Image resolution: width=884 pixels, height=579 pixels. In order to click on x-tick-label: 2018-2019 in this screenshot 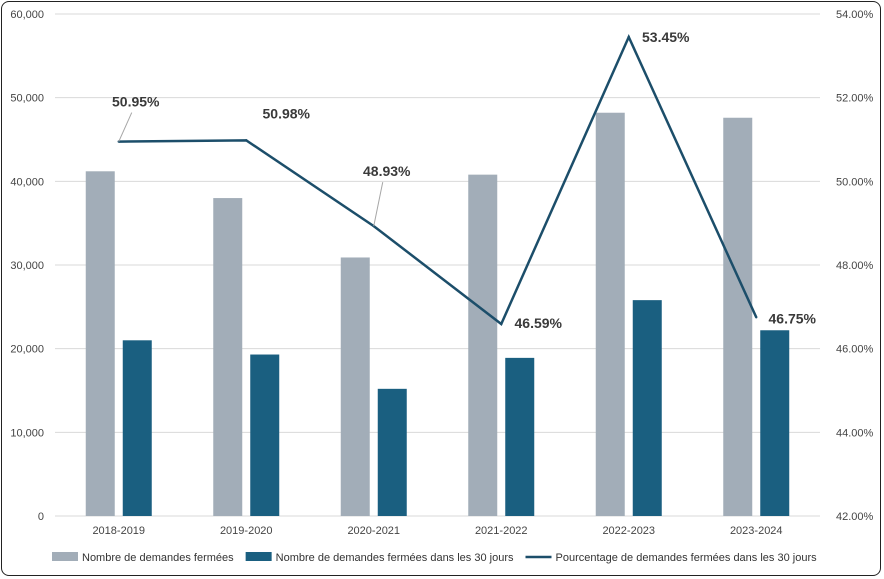, I will do `click(118, 531)`.